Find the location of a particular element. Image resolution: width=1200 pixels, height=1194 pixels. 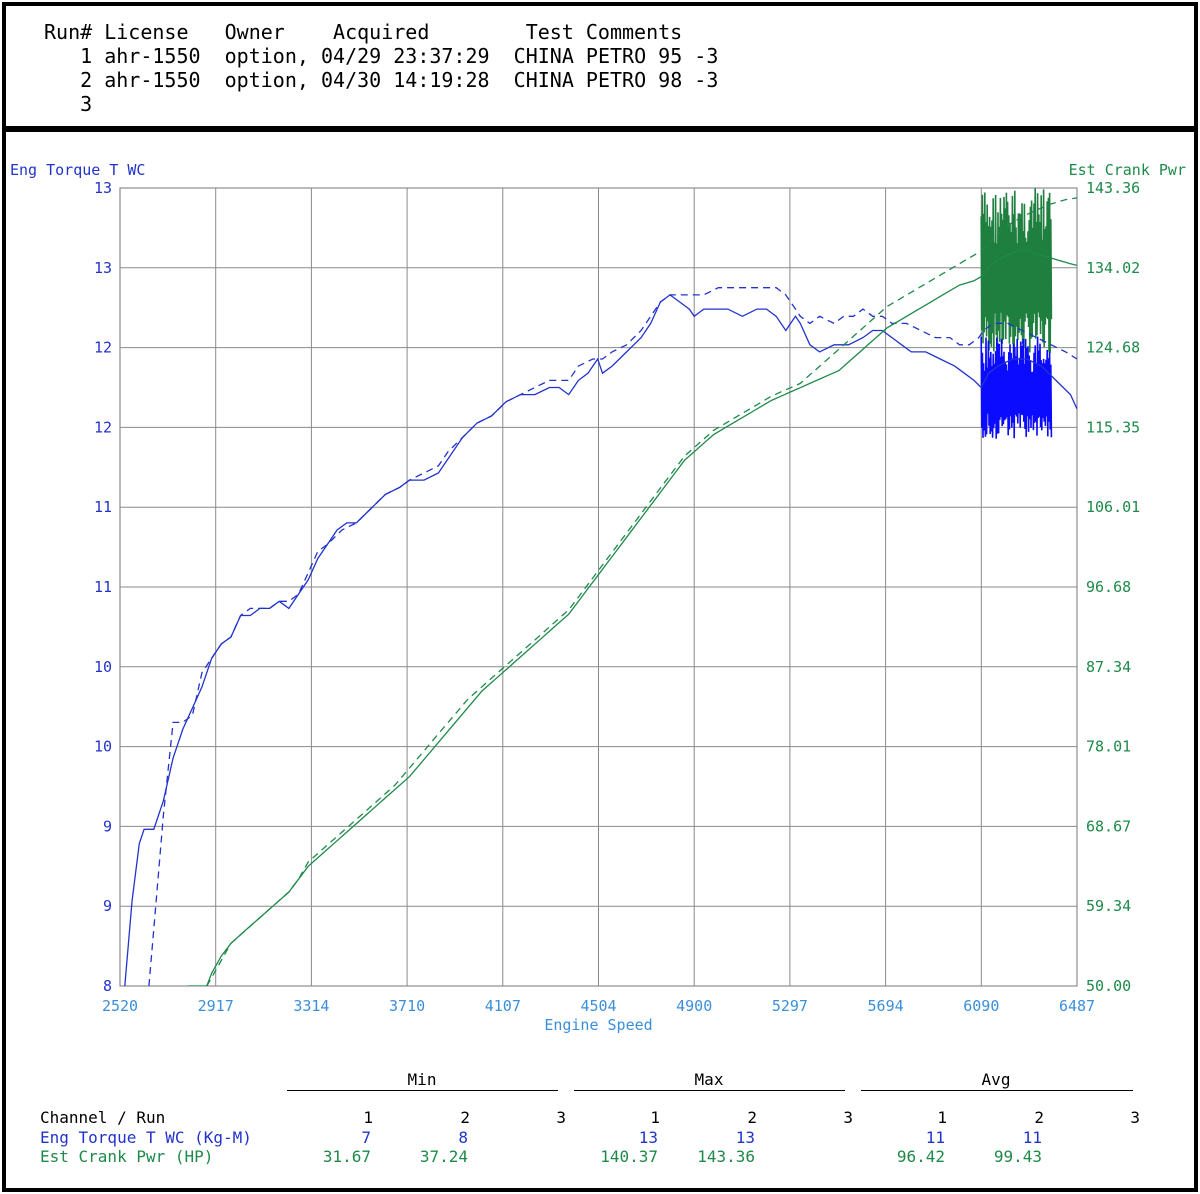

x-tick-label: 3710 is located at coordinates (407, 1006).